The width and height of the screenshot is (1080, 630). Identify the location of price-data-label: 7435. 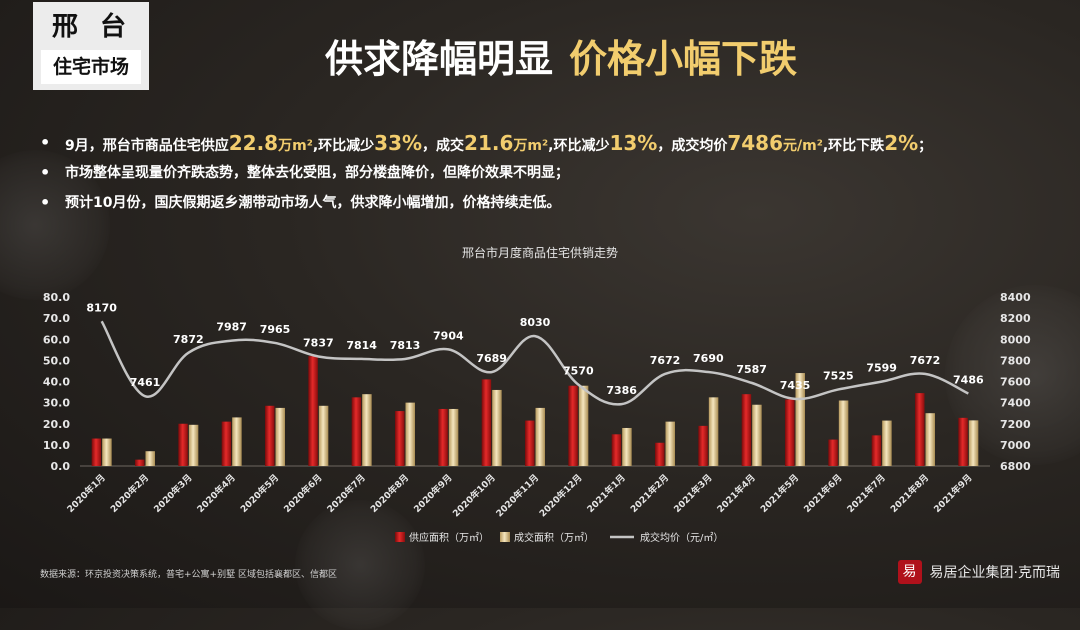
(795, 385).